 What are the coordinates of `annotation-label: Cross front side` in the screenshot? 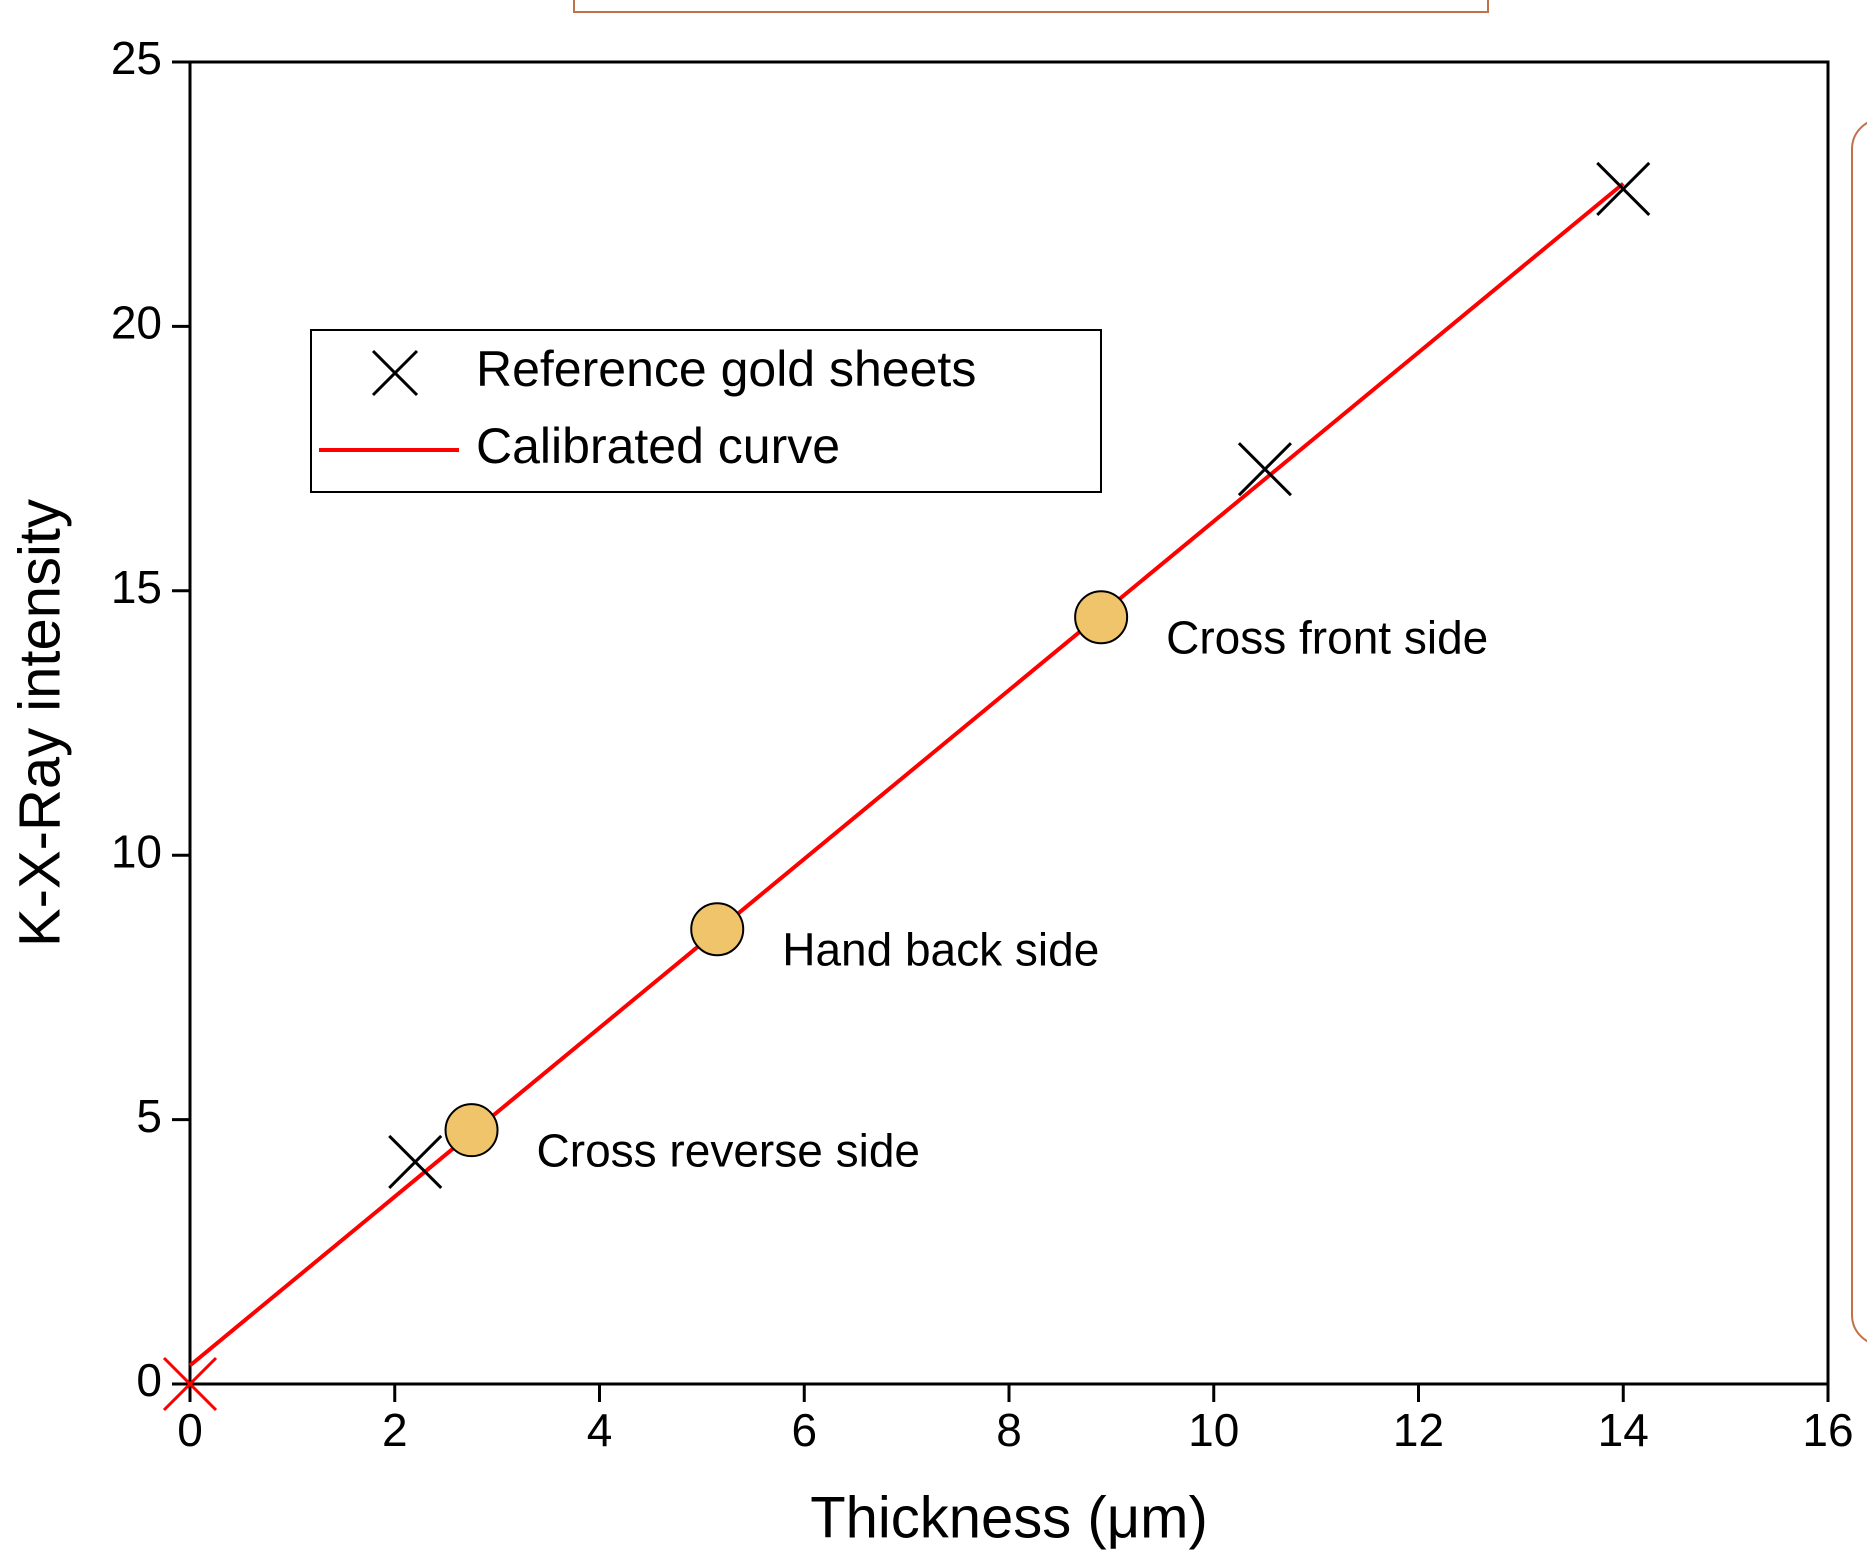 It's located at (1327, 637).